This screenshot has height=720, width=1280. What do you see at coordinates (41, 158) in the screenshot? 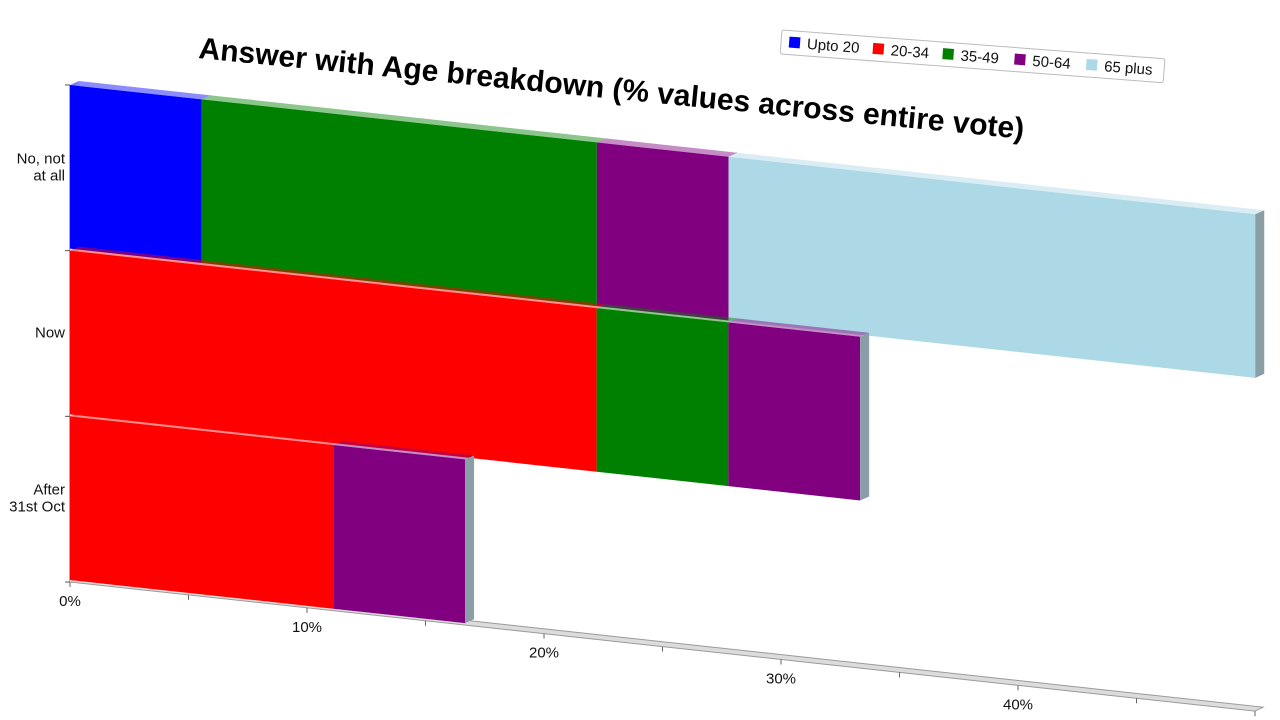
I see `category-label: No, not` at bounding box center [41, 158].